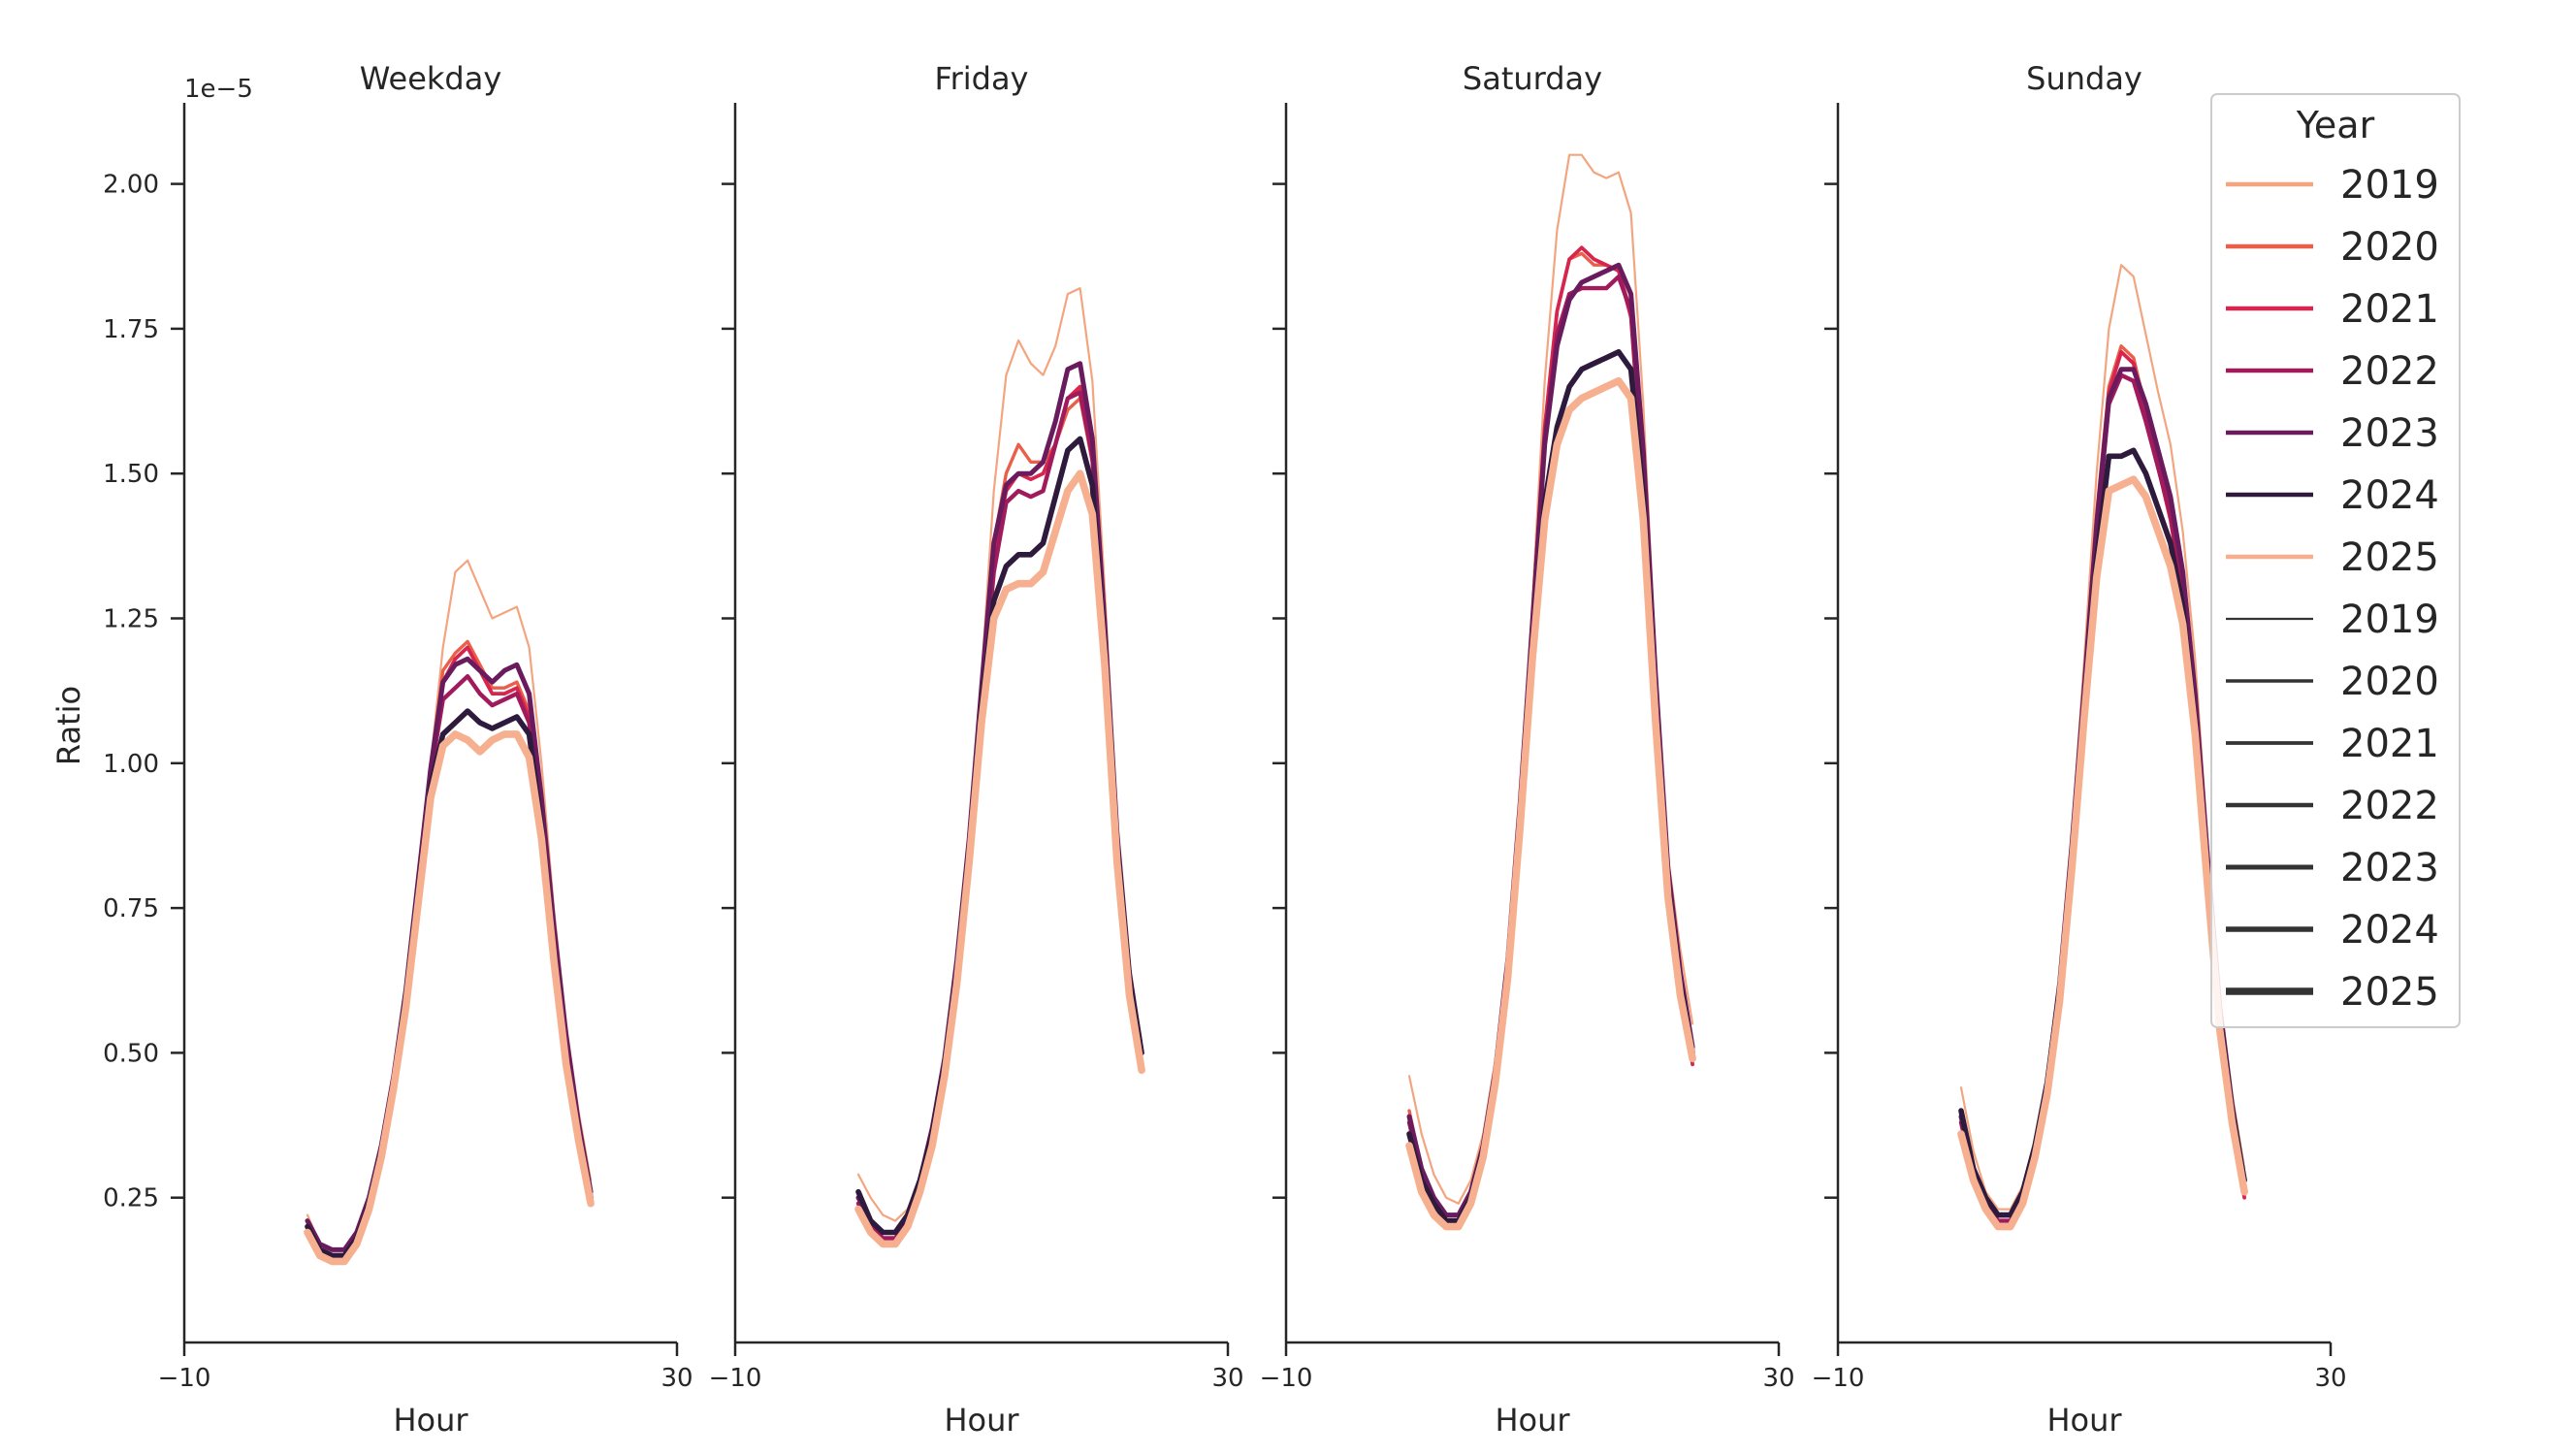 This screenshot has width=2576, height=1455. I want to click on y-tick-label: 0.75, so click(131, 908).